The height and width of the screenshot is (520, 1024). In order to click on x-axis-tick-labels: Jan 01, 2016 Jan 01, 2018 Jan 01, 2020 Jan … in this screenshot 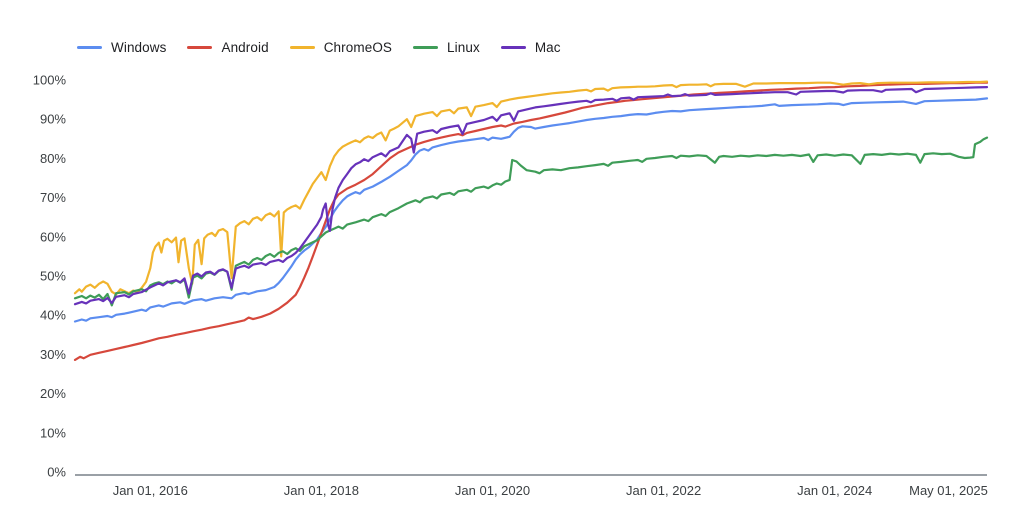, I will do `click(550, 490)`.